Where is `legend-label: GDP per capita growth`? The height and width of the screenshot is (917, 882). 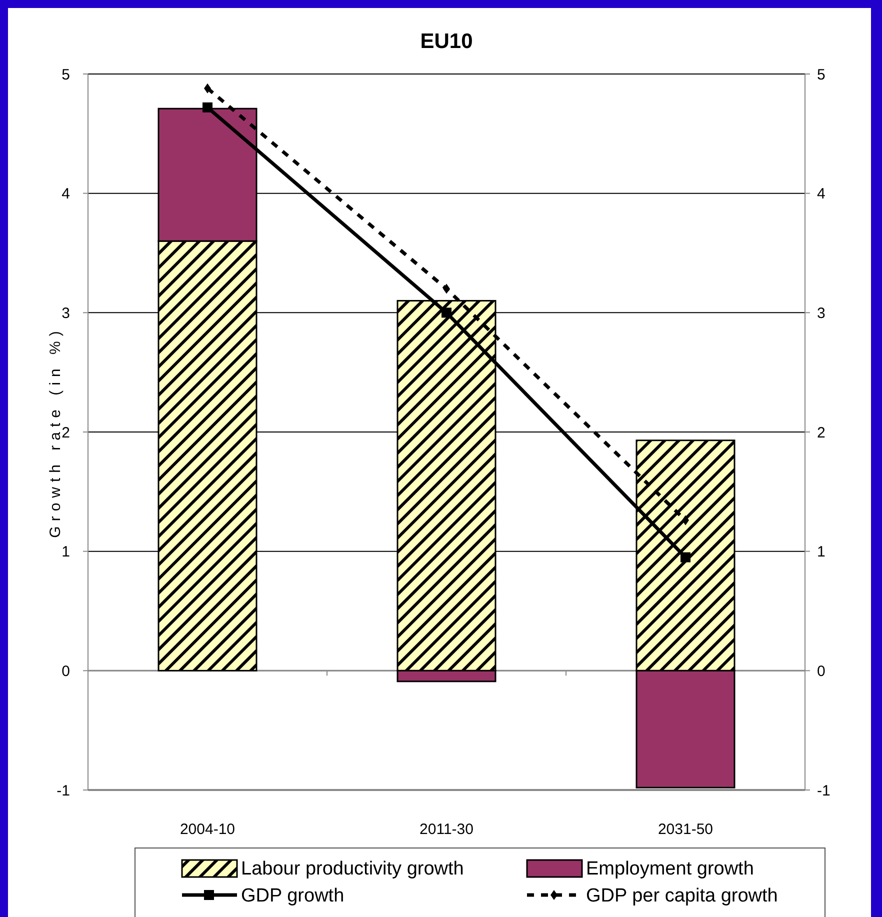
legend-label: GDP per capita growth is located at coordinates (682, 896).